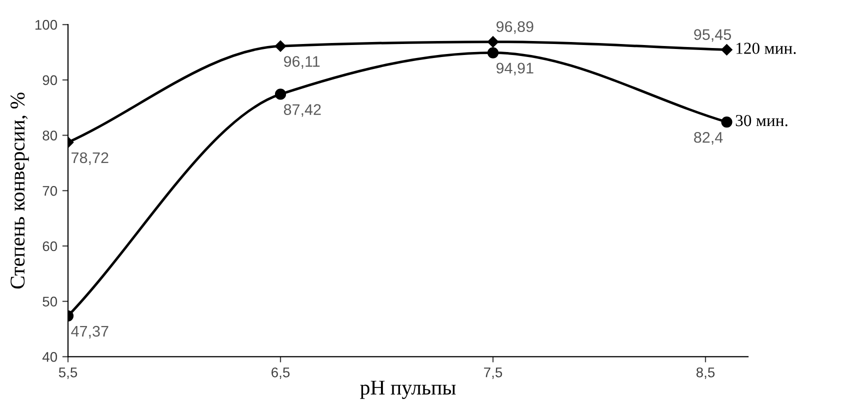  Describe the element at coordinates (766, 48) in the screenshot. I see `series-label: 120 мин.` at that location.